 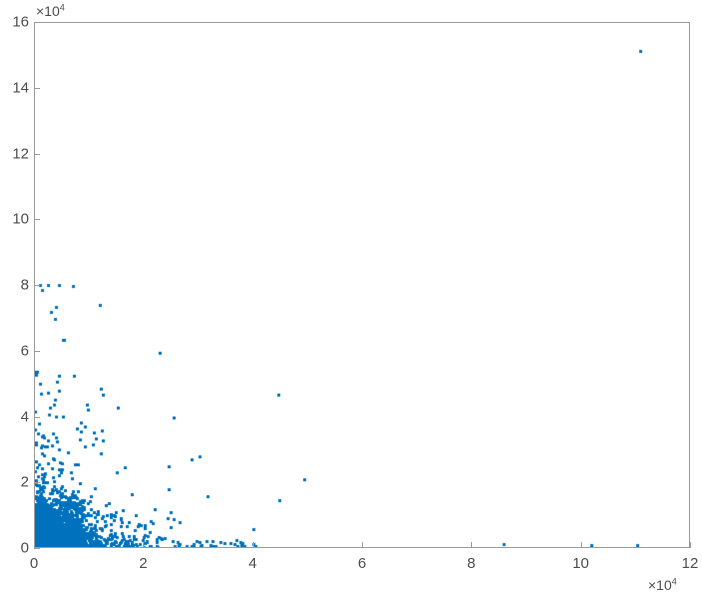 I want to click on y-axis-exponent-base: ×10, so click(x=48, y=11).